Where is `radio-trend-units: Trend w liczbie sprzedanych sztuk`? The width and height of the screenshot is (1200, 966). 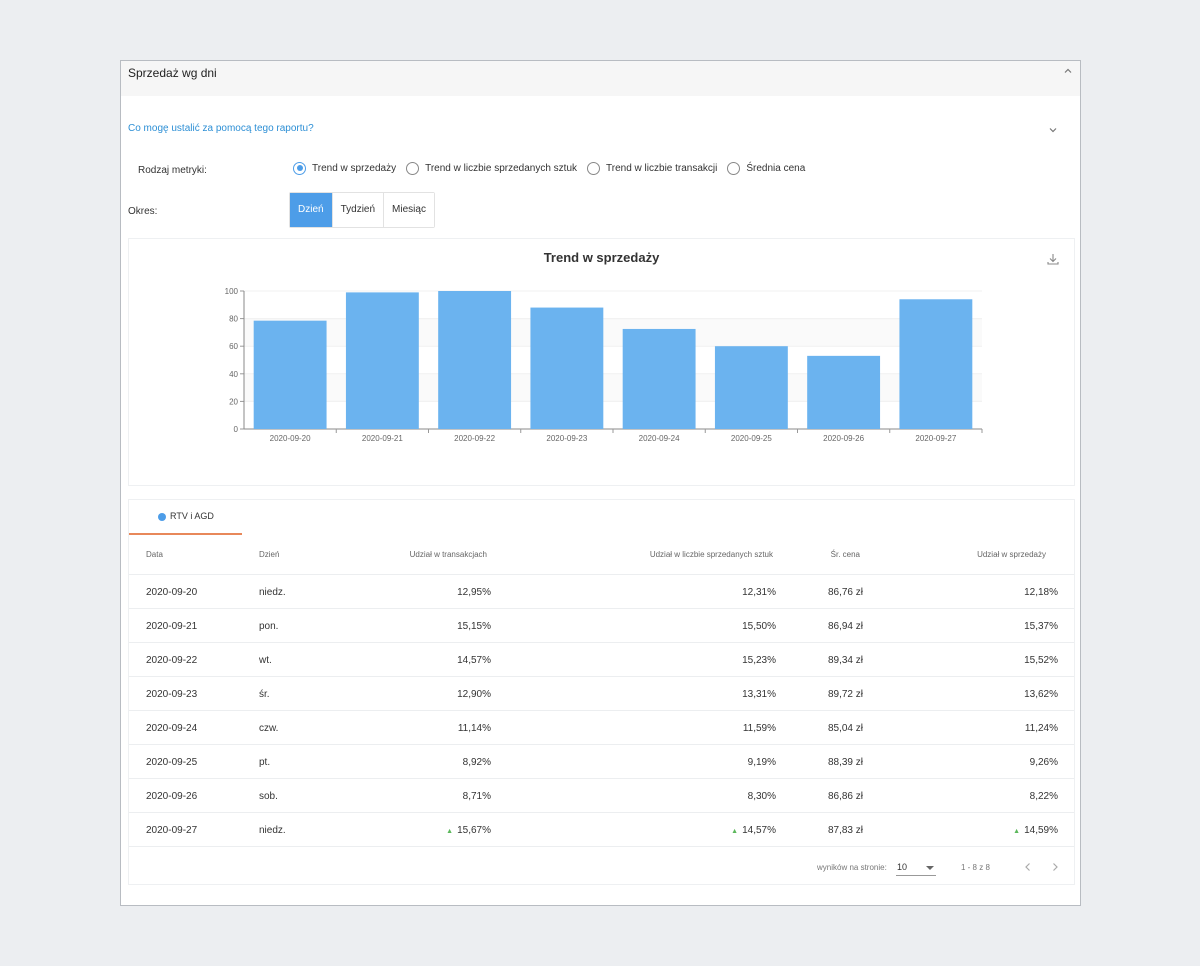 radio-trend-units: Trend w liczbie sprzedanych sztuk is located at coordinates (491, 168).